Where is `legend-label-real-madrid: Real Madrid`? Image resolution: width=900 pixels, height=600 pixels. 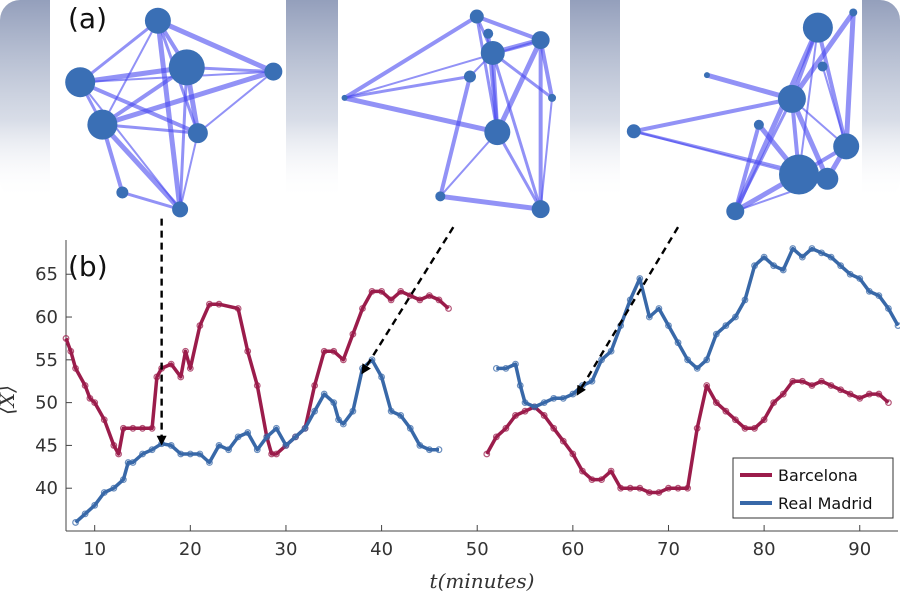
legend-label-real-madrid: Real Madrid is located at coordinates (825, 503).